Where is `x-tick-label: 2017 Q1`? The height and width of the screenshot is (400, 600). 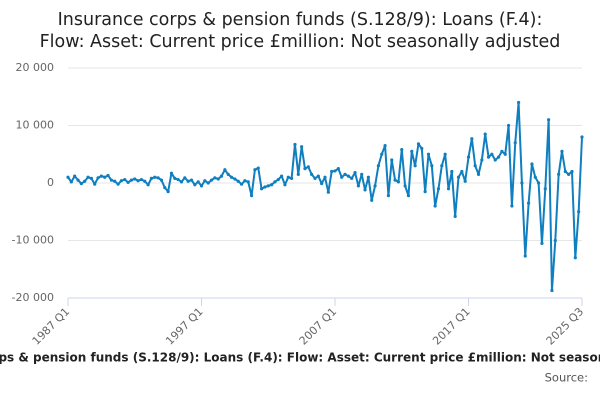 x-tick-label: 2017 Q1 is located at coordinates (451, 326).